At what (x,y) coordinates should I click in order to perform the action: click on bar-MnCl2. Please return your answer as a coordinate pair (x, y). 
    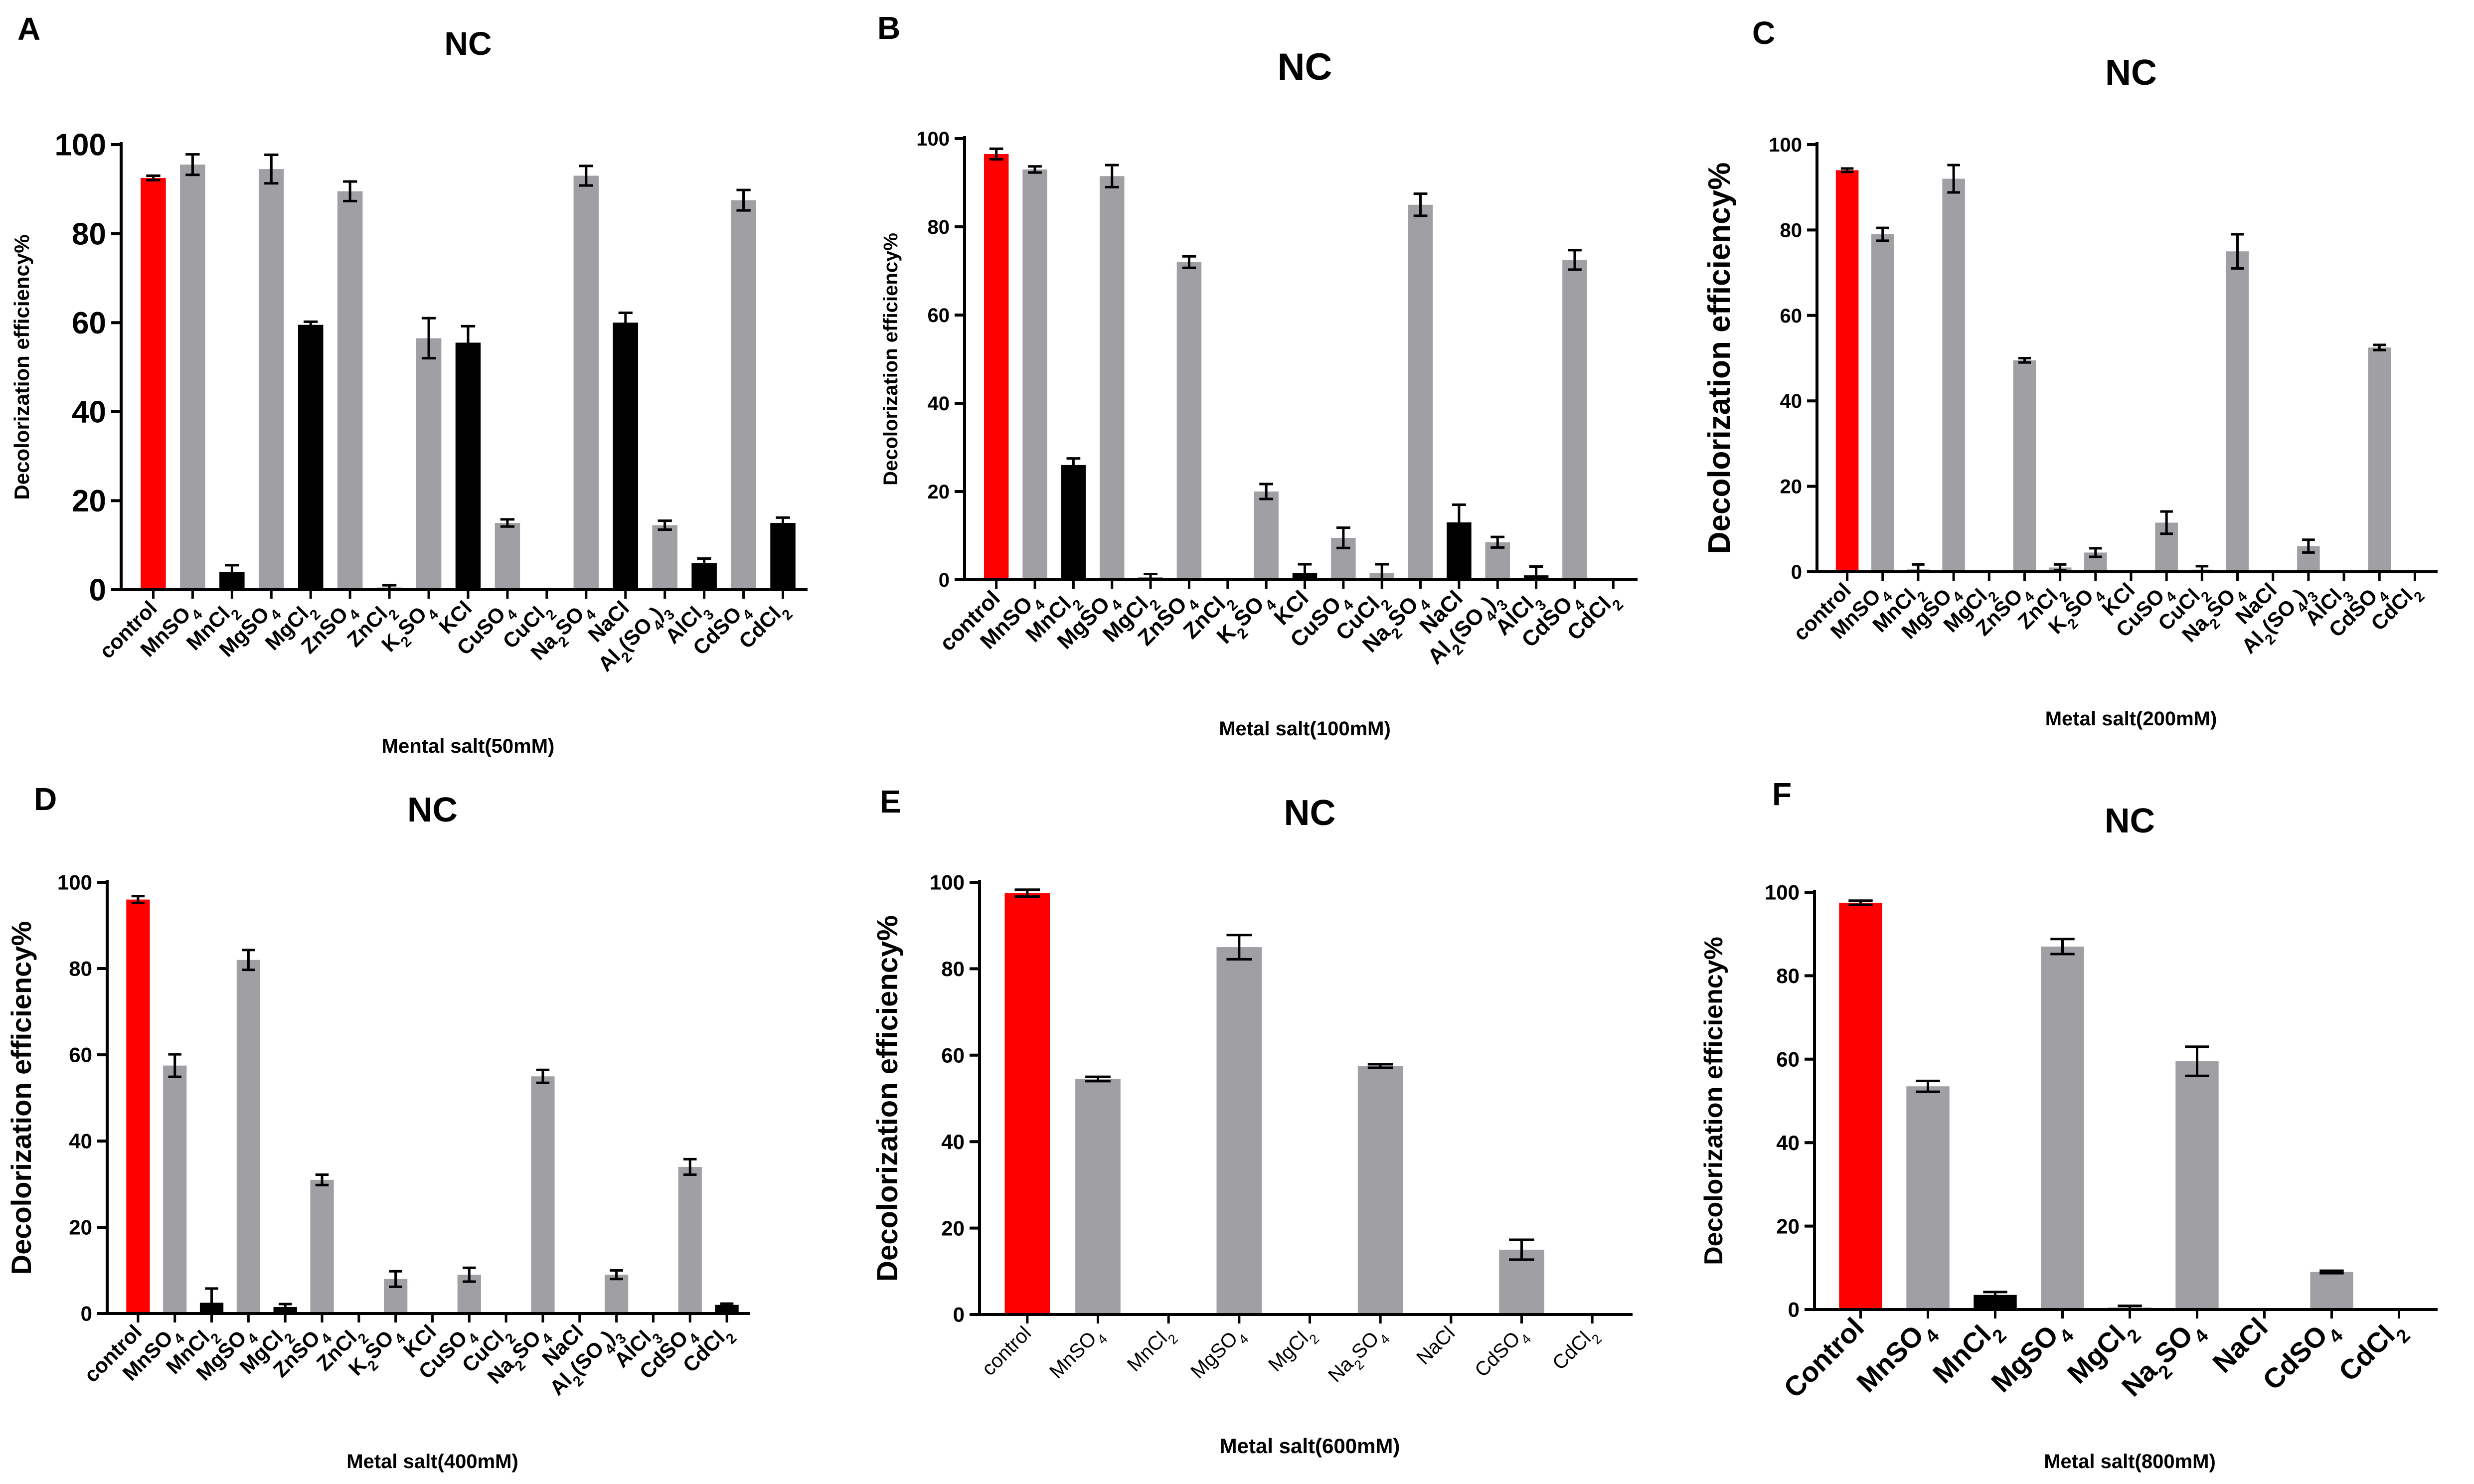
    Looking at the image, I should click on (1073, 522).